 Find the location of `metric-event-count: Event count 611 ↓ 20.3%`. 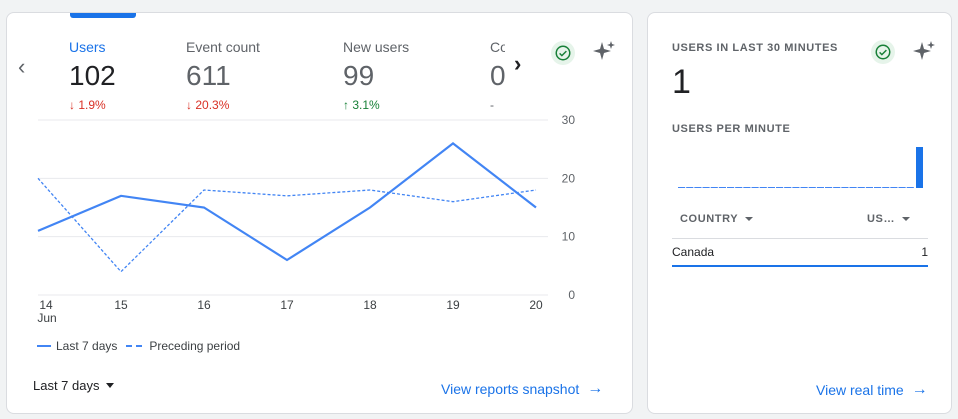

metric-event-count: Event count 611 ↓ 20.3% is located at coordinates (223, 75).